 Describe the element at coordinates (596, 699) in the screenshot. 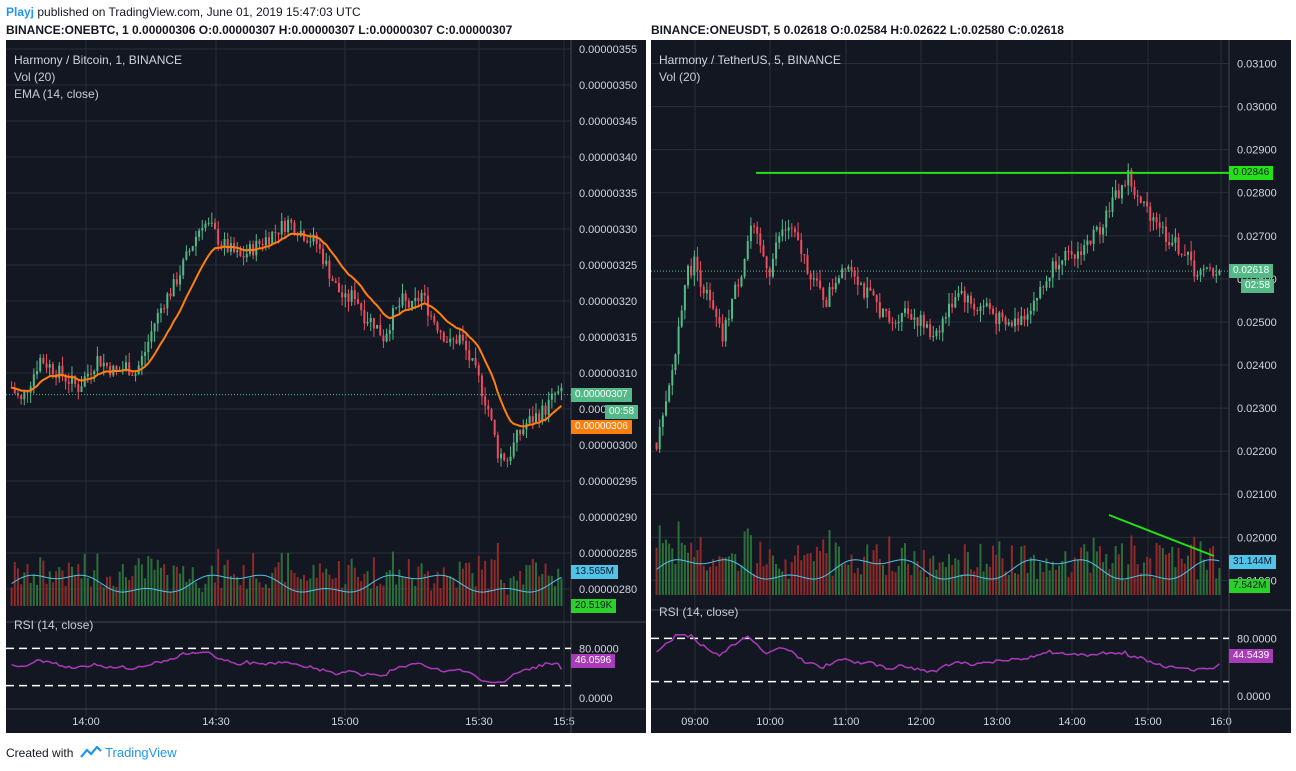

I see `rsi-tick-label: 0.0000` at that location.